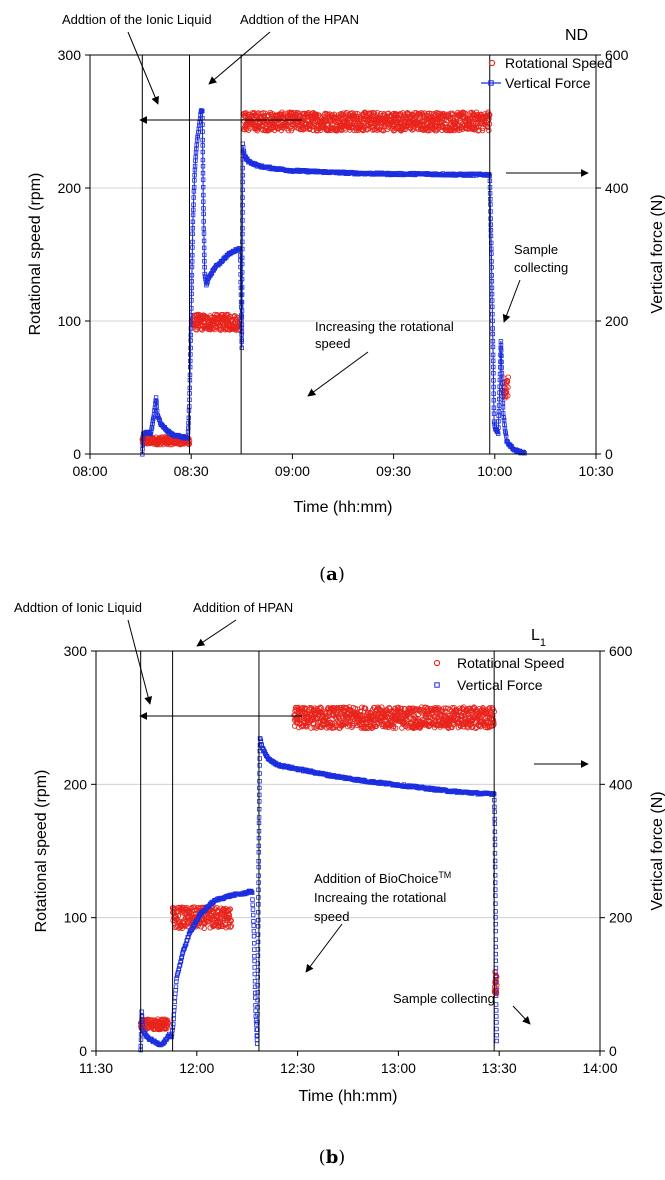  I want to click on y2-tick-label: 200, so click(621, 918).